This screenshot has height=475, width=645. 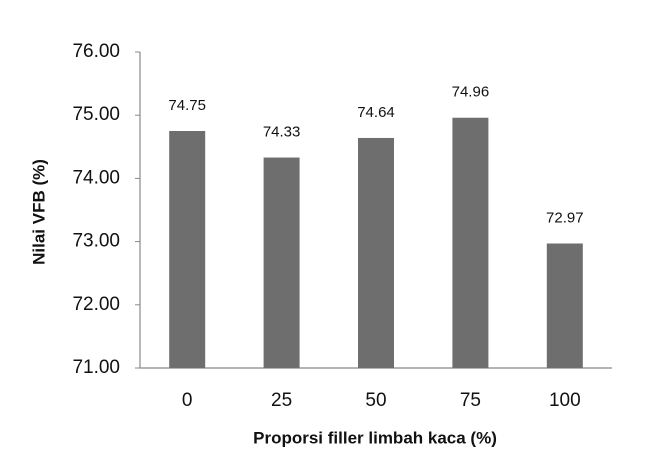 I want to click on y-tick-label: 74.00, so click(x=96, y=177).